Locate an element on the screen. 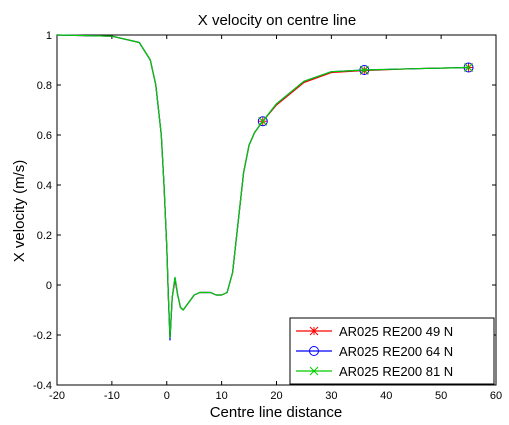  x-axis-label: Centre line distance is located at coordinates (276, 412).